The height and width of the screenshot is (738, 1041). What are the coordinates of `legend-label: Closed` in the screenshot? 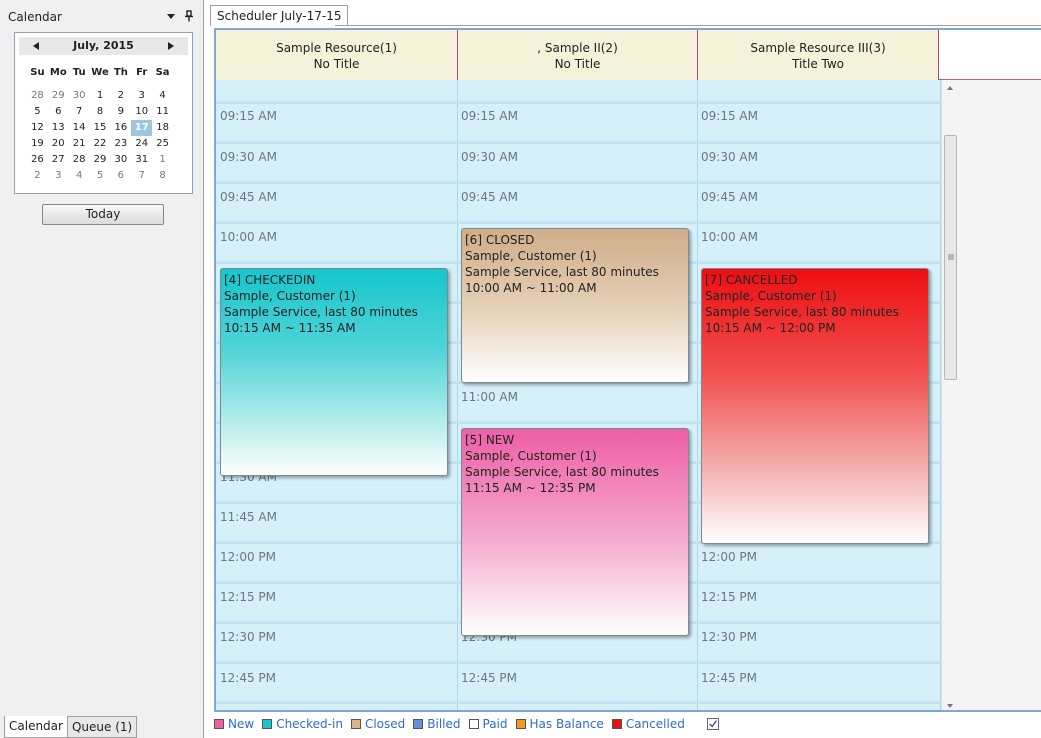 It's located at (385, 724).